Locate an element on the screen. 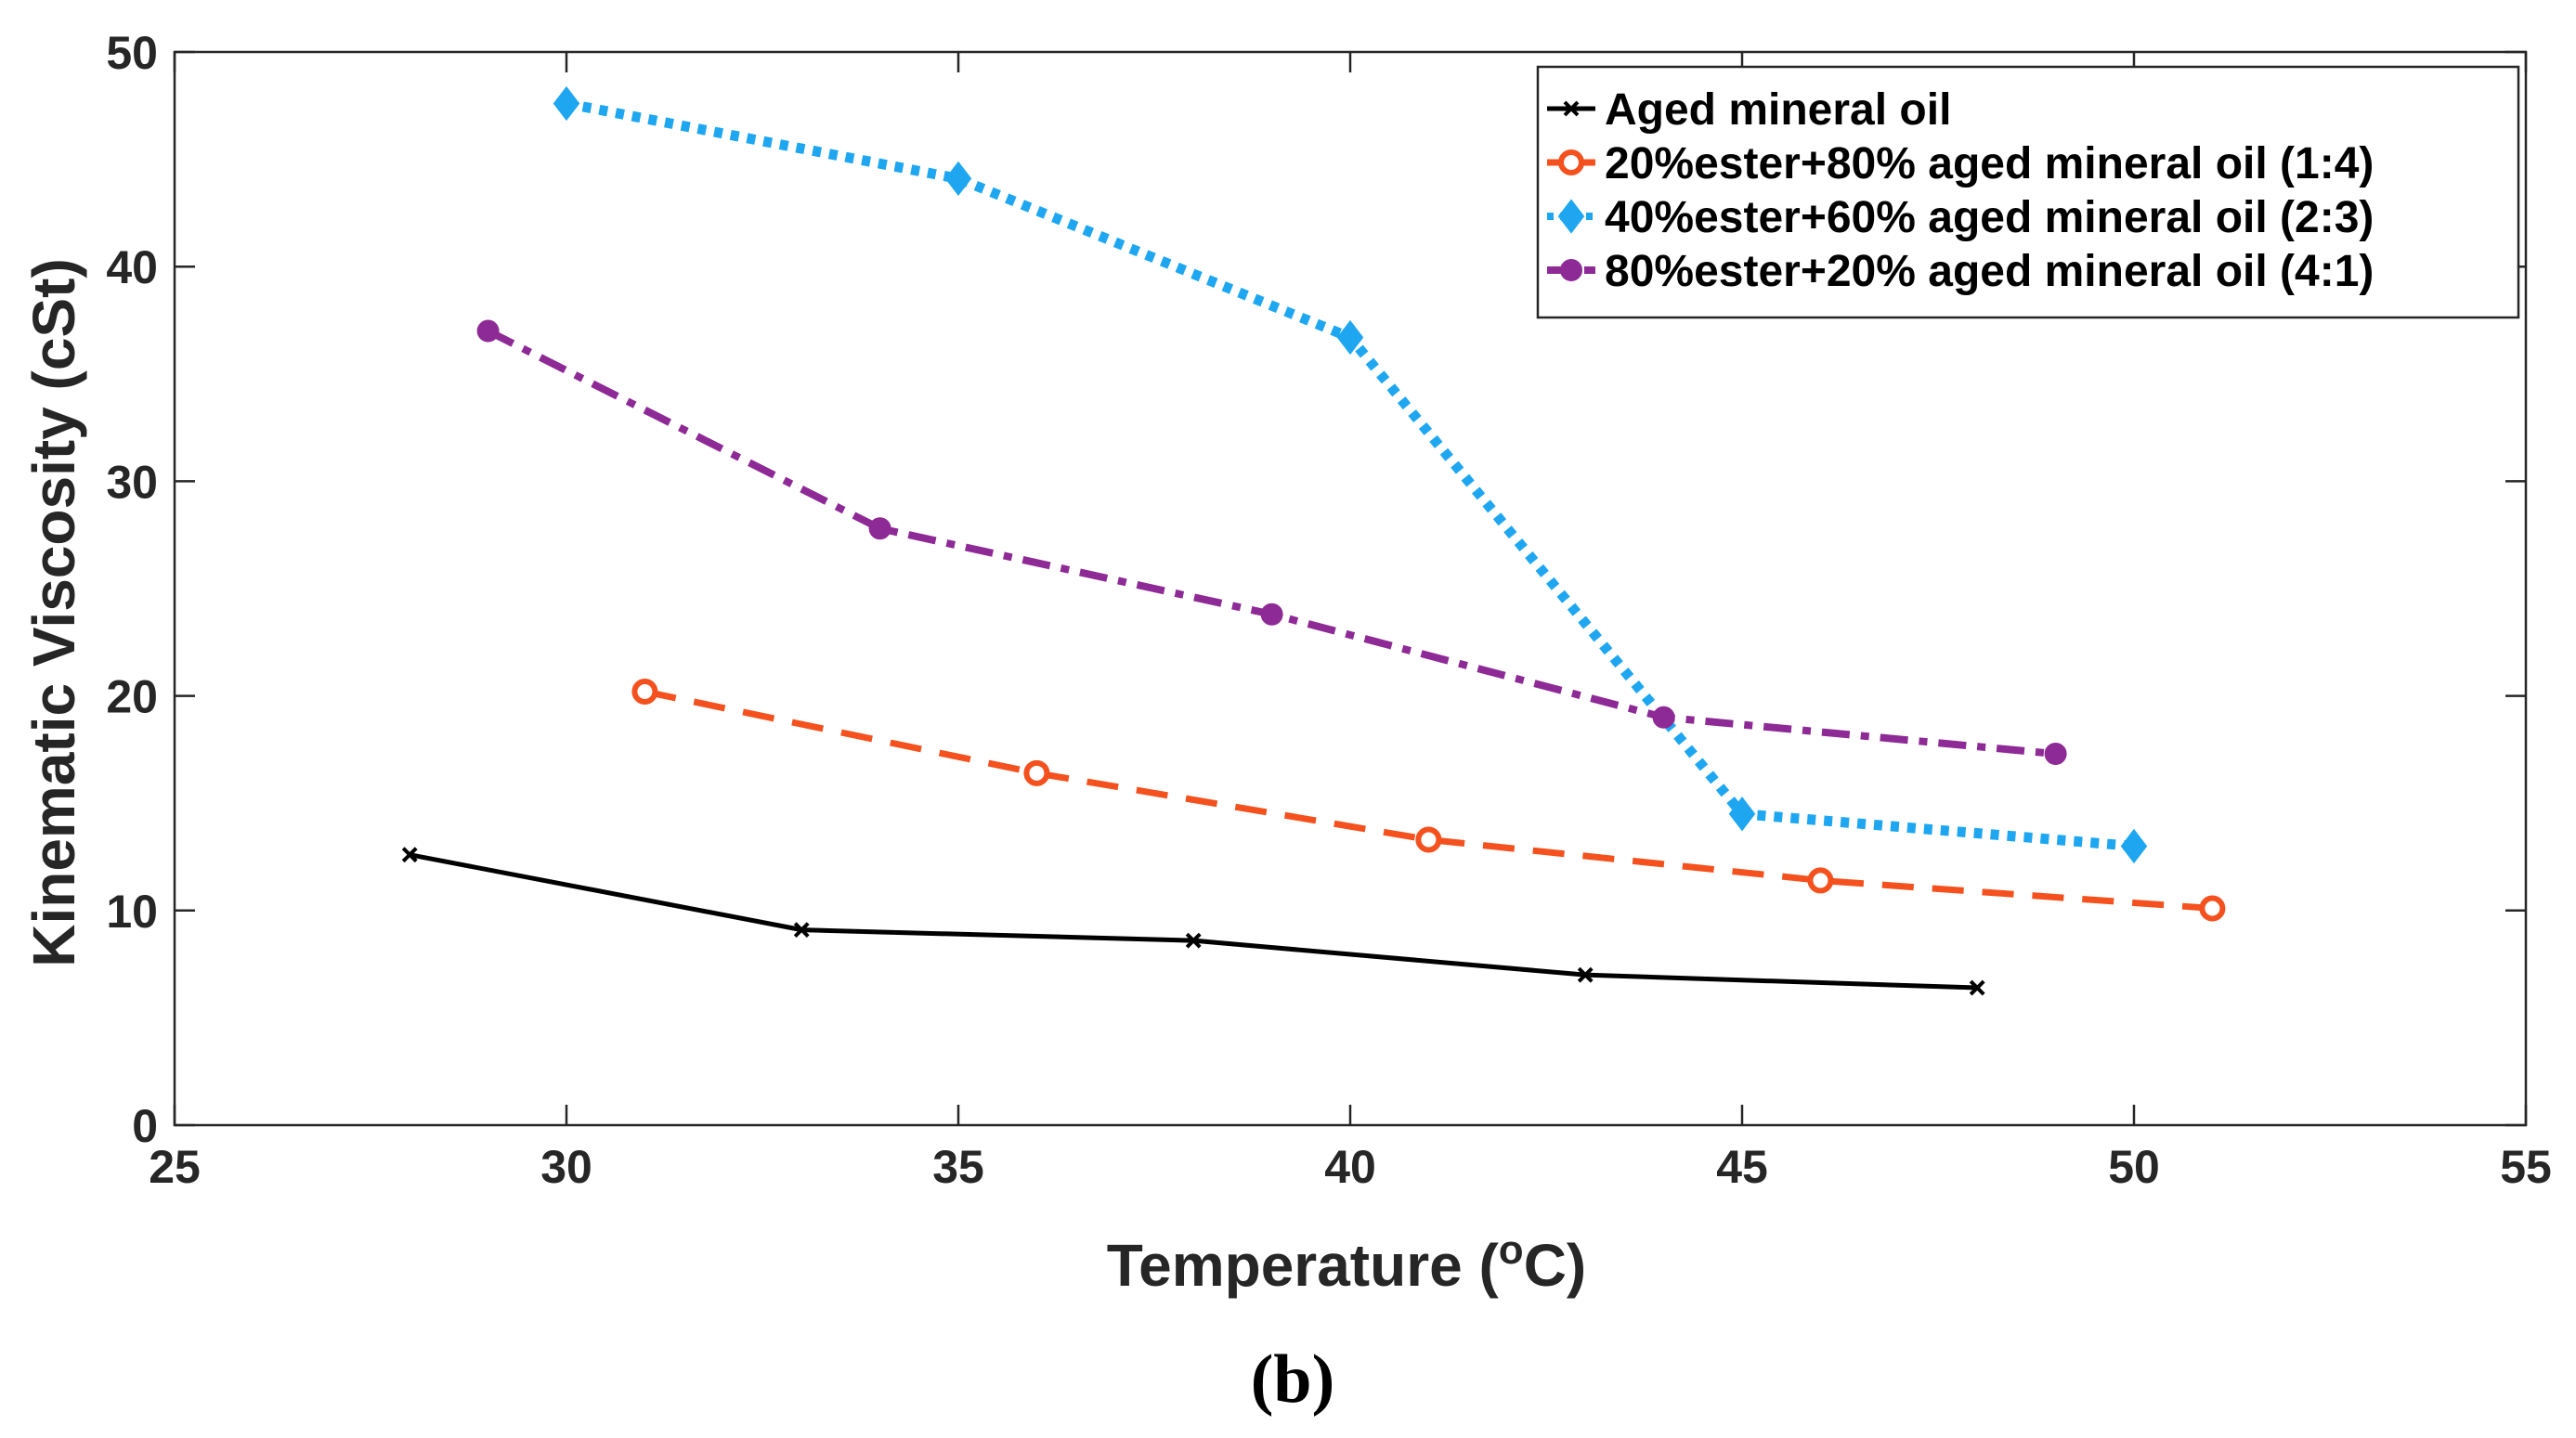  y-tick-label: 30 is located at coordinates (132, 482).